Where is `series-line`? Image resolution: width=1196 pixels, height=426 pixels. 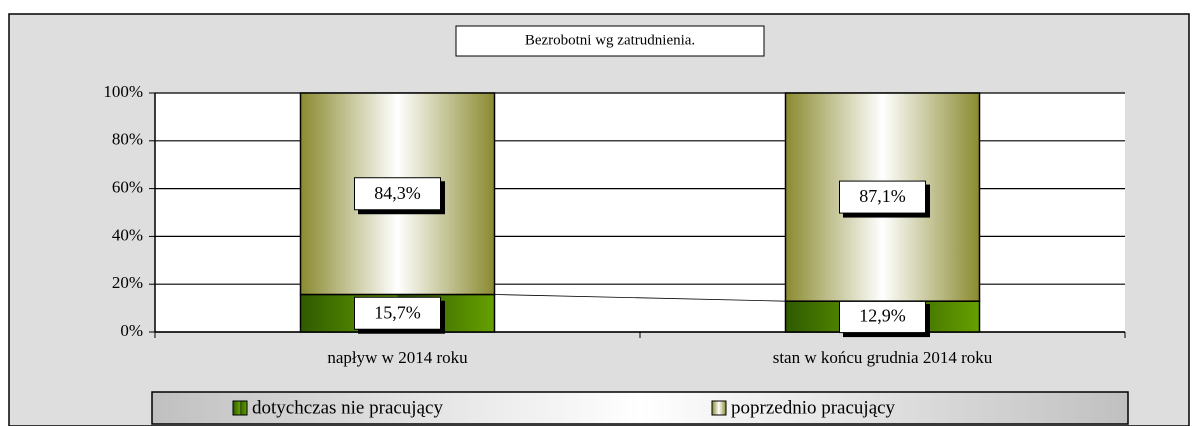 series-line is located at coordinates (640, 298).